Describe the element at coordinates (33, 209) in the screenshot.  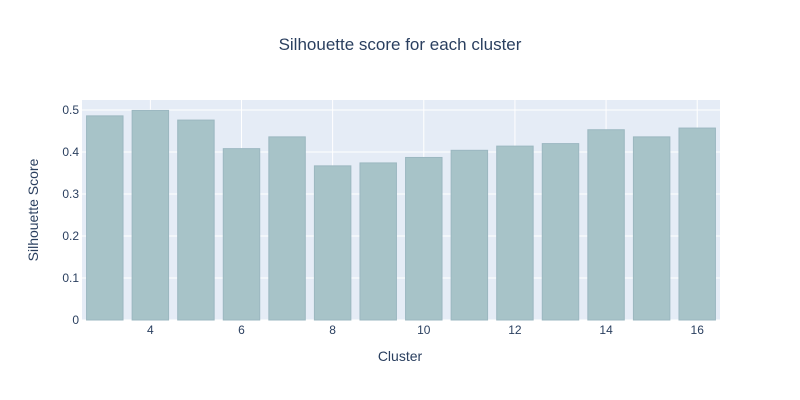
I see `y-axis-title: Silhouette Score` at that location.